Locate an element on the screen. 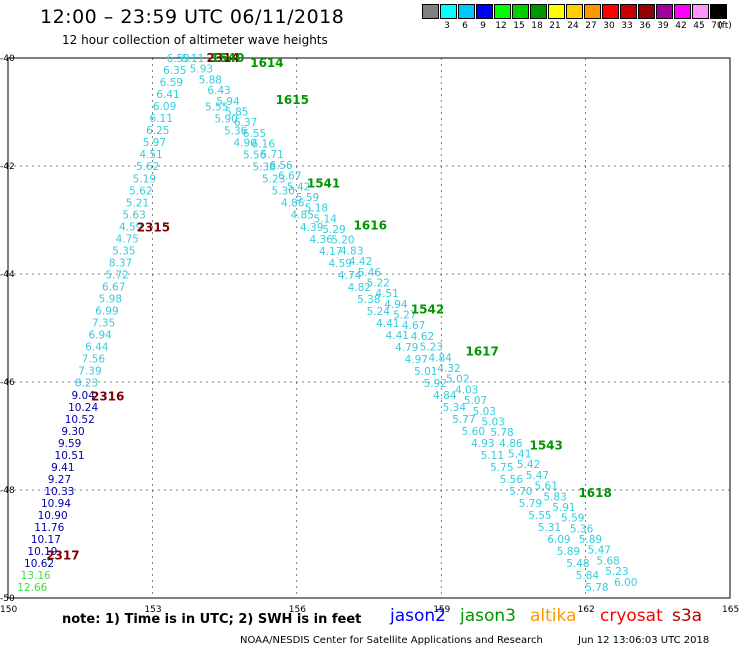 This screenshot has height=650, width=740. wave-height-value: 6.55 is located at coordinates (254, 134).